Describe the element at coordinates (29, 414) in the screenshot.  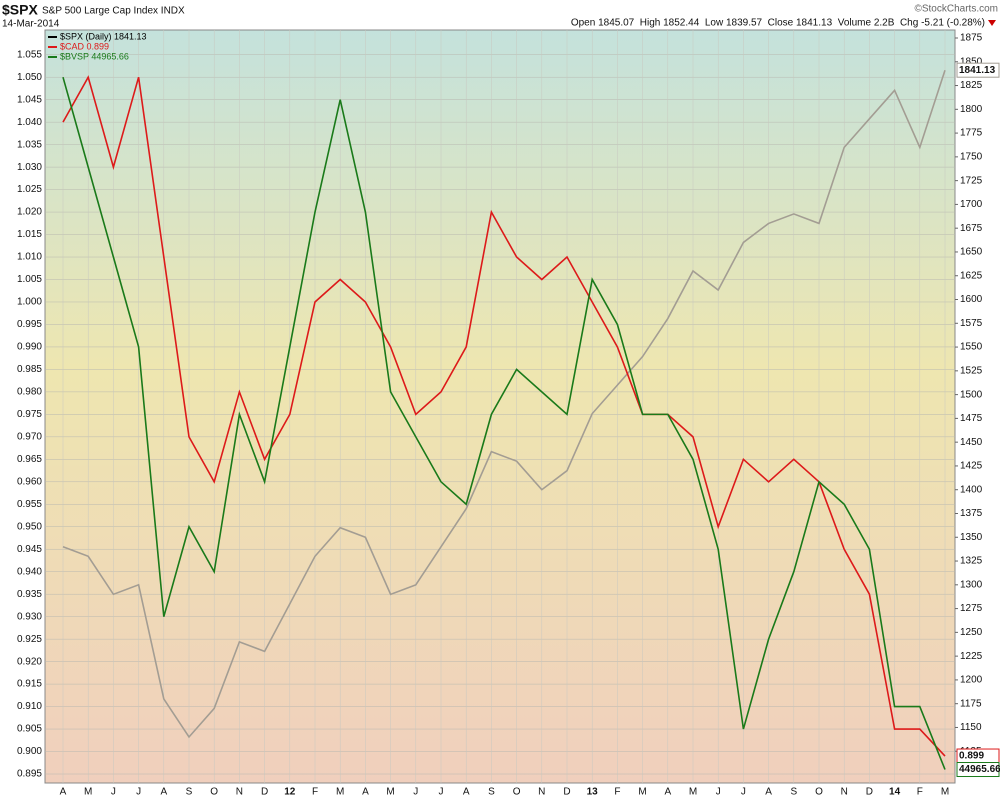
I see `y-tick-label: 0.975` at that location.